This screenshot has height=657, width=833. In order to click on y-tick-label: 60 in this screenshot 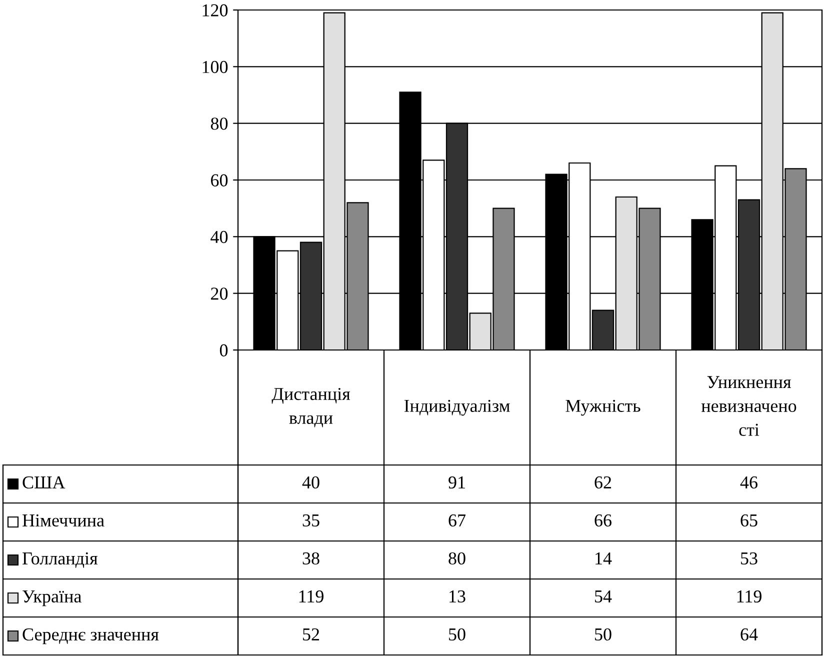, I will do `click(219, 180)`.